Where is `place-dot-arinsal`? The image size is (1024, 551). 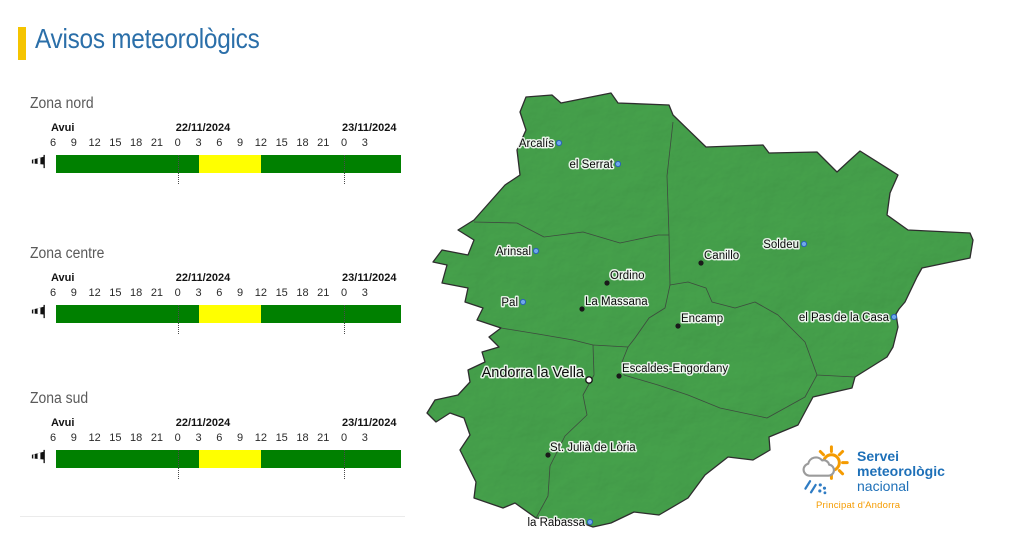
place-dot-arinsal is located at coordinates (536, 251).